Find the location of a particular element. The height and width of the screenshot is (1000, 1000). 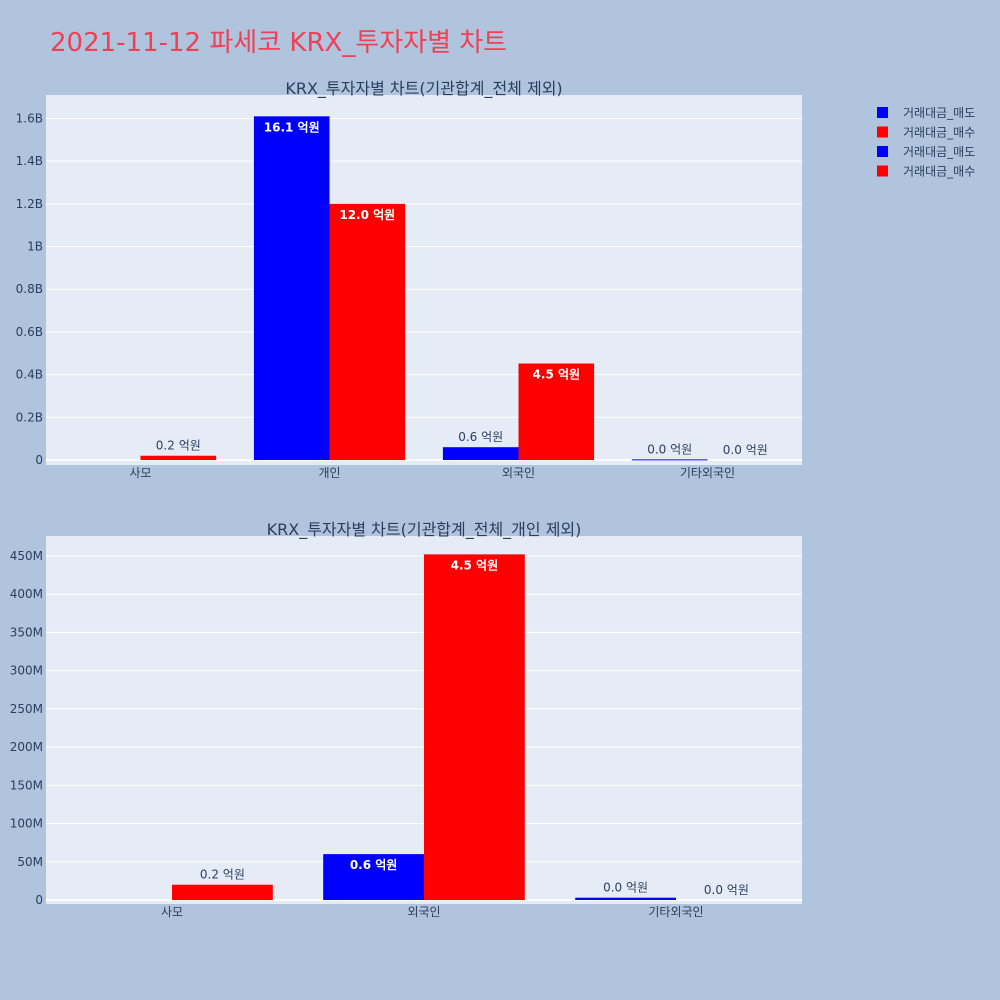

y-tick-label: 0.2B is located at coordinates (29, 417).